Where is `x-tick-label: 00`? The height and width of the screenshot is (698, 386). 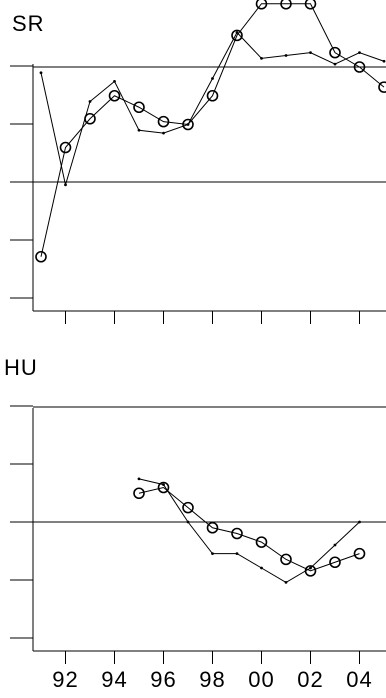 x-tick-label: 00 is located at coordinates (261, 679).